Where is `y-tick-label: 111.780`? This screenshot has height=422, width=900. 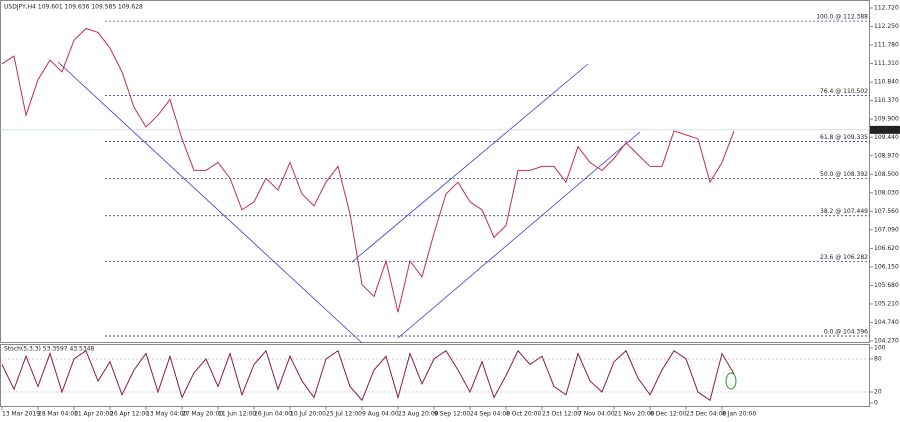 y-tick-label: 111.780 is located at coordinates (886, 45).